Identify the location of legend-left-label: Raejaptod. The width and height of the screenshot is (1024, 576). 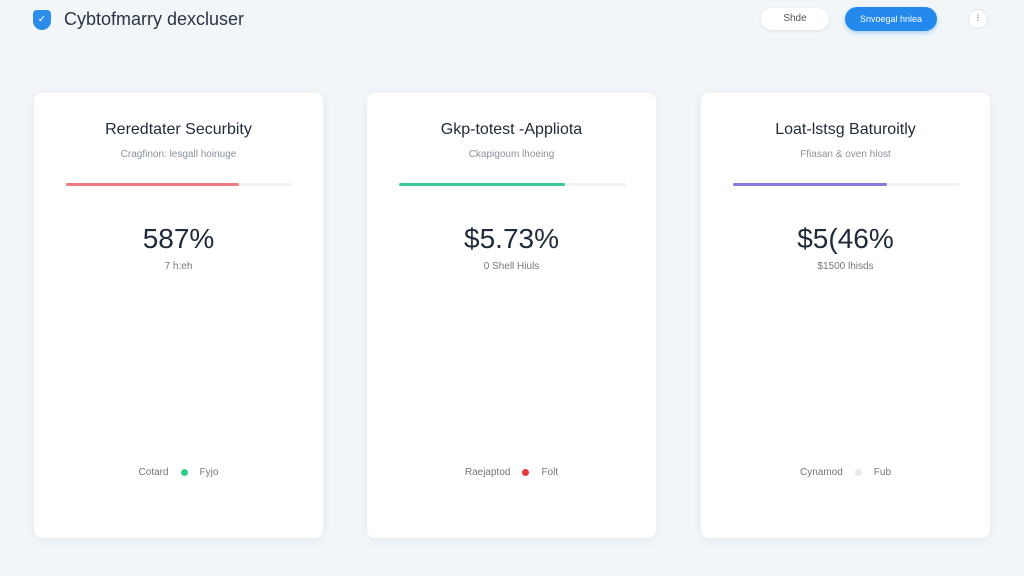
(487, 472).